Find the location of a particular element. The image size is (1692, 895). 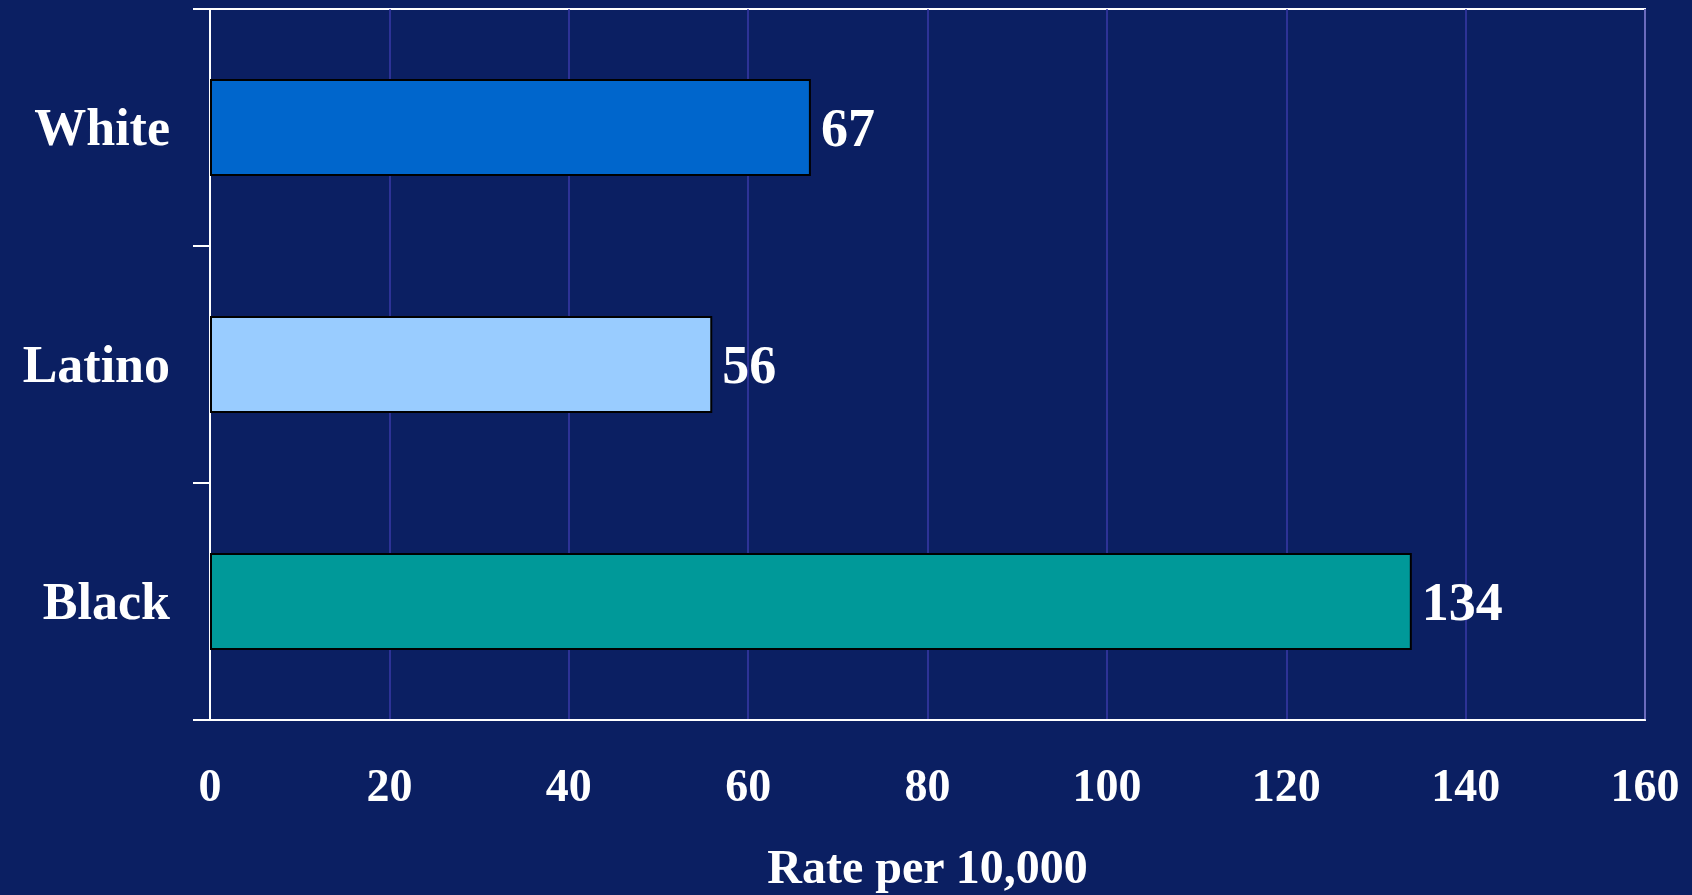

data-label: 56 is located at coordinates (749, 364).